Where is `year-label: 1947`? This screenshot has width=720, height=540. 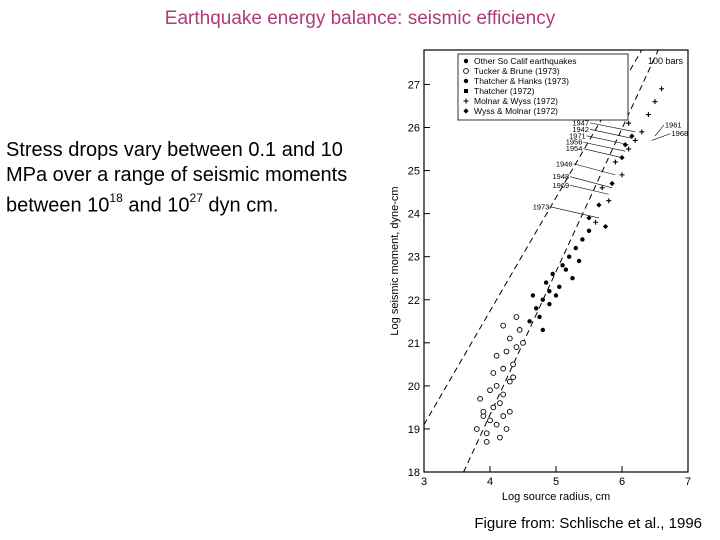
year-label: 1947 is located at coordinates (580, 122).